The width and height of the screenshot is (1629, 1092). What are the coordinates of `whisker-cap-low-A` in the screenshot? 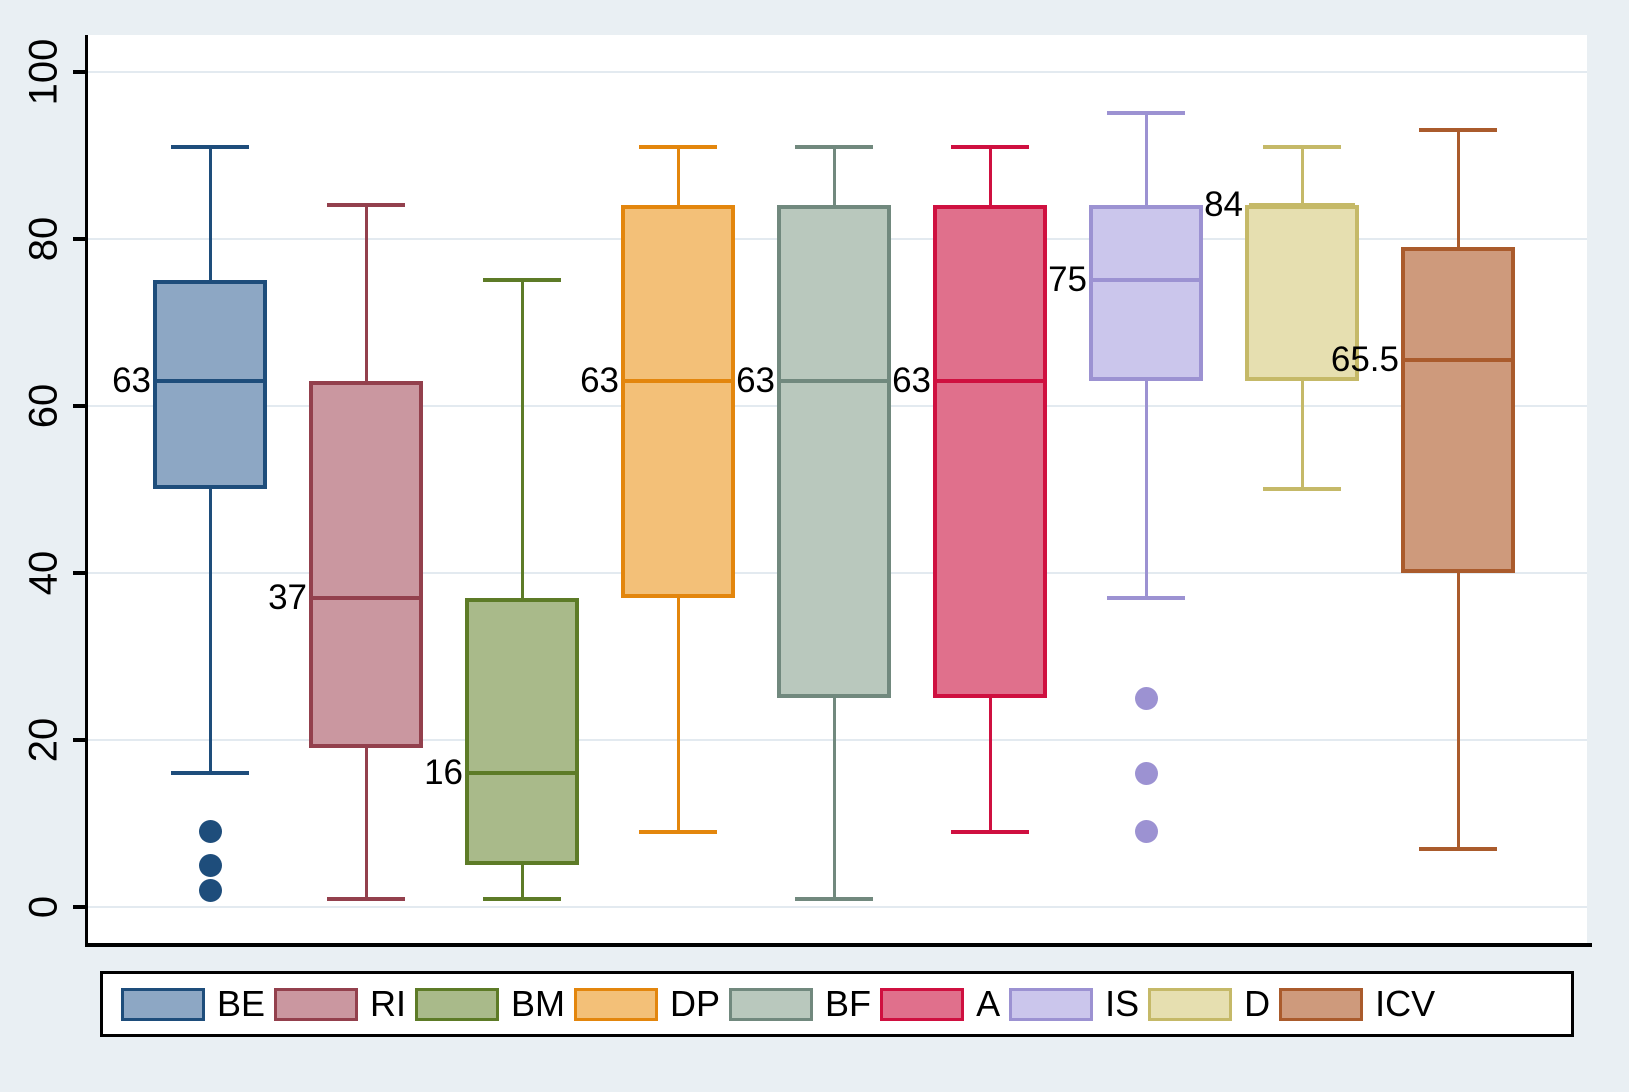 It's located at (990, 831).